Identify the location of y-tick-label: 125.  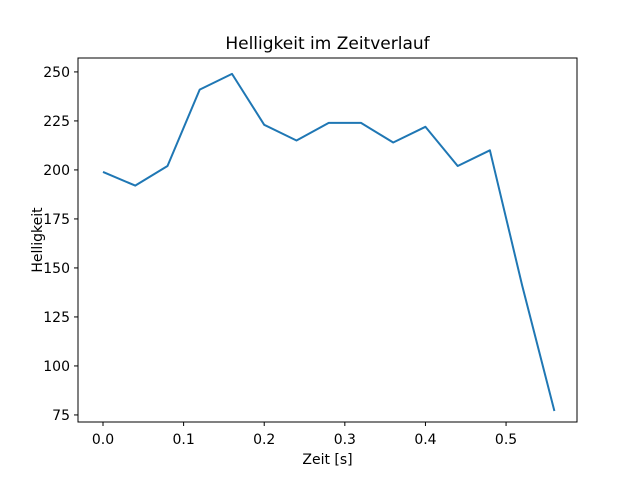
(56, 318).